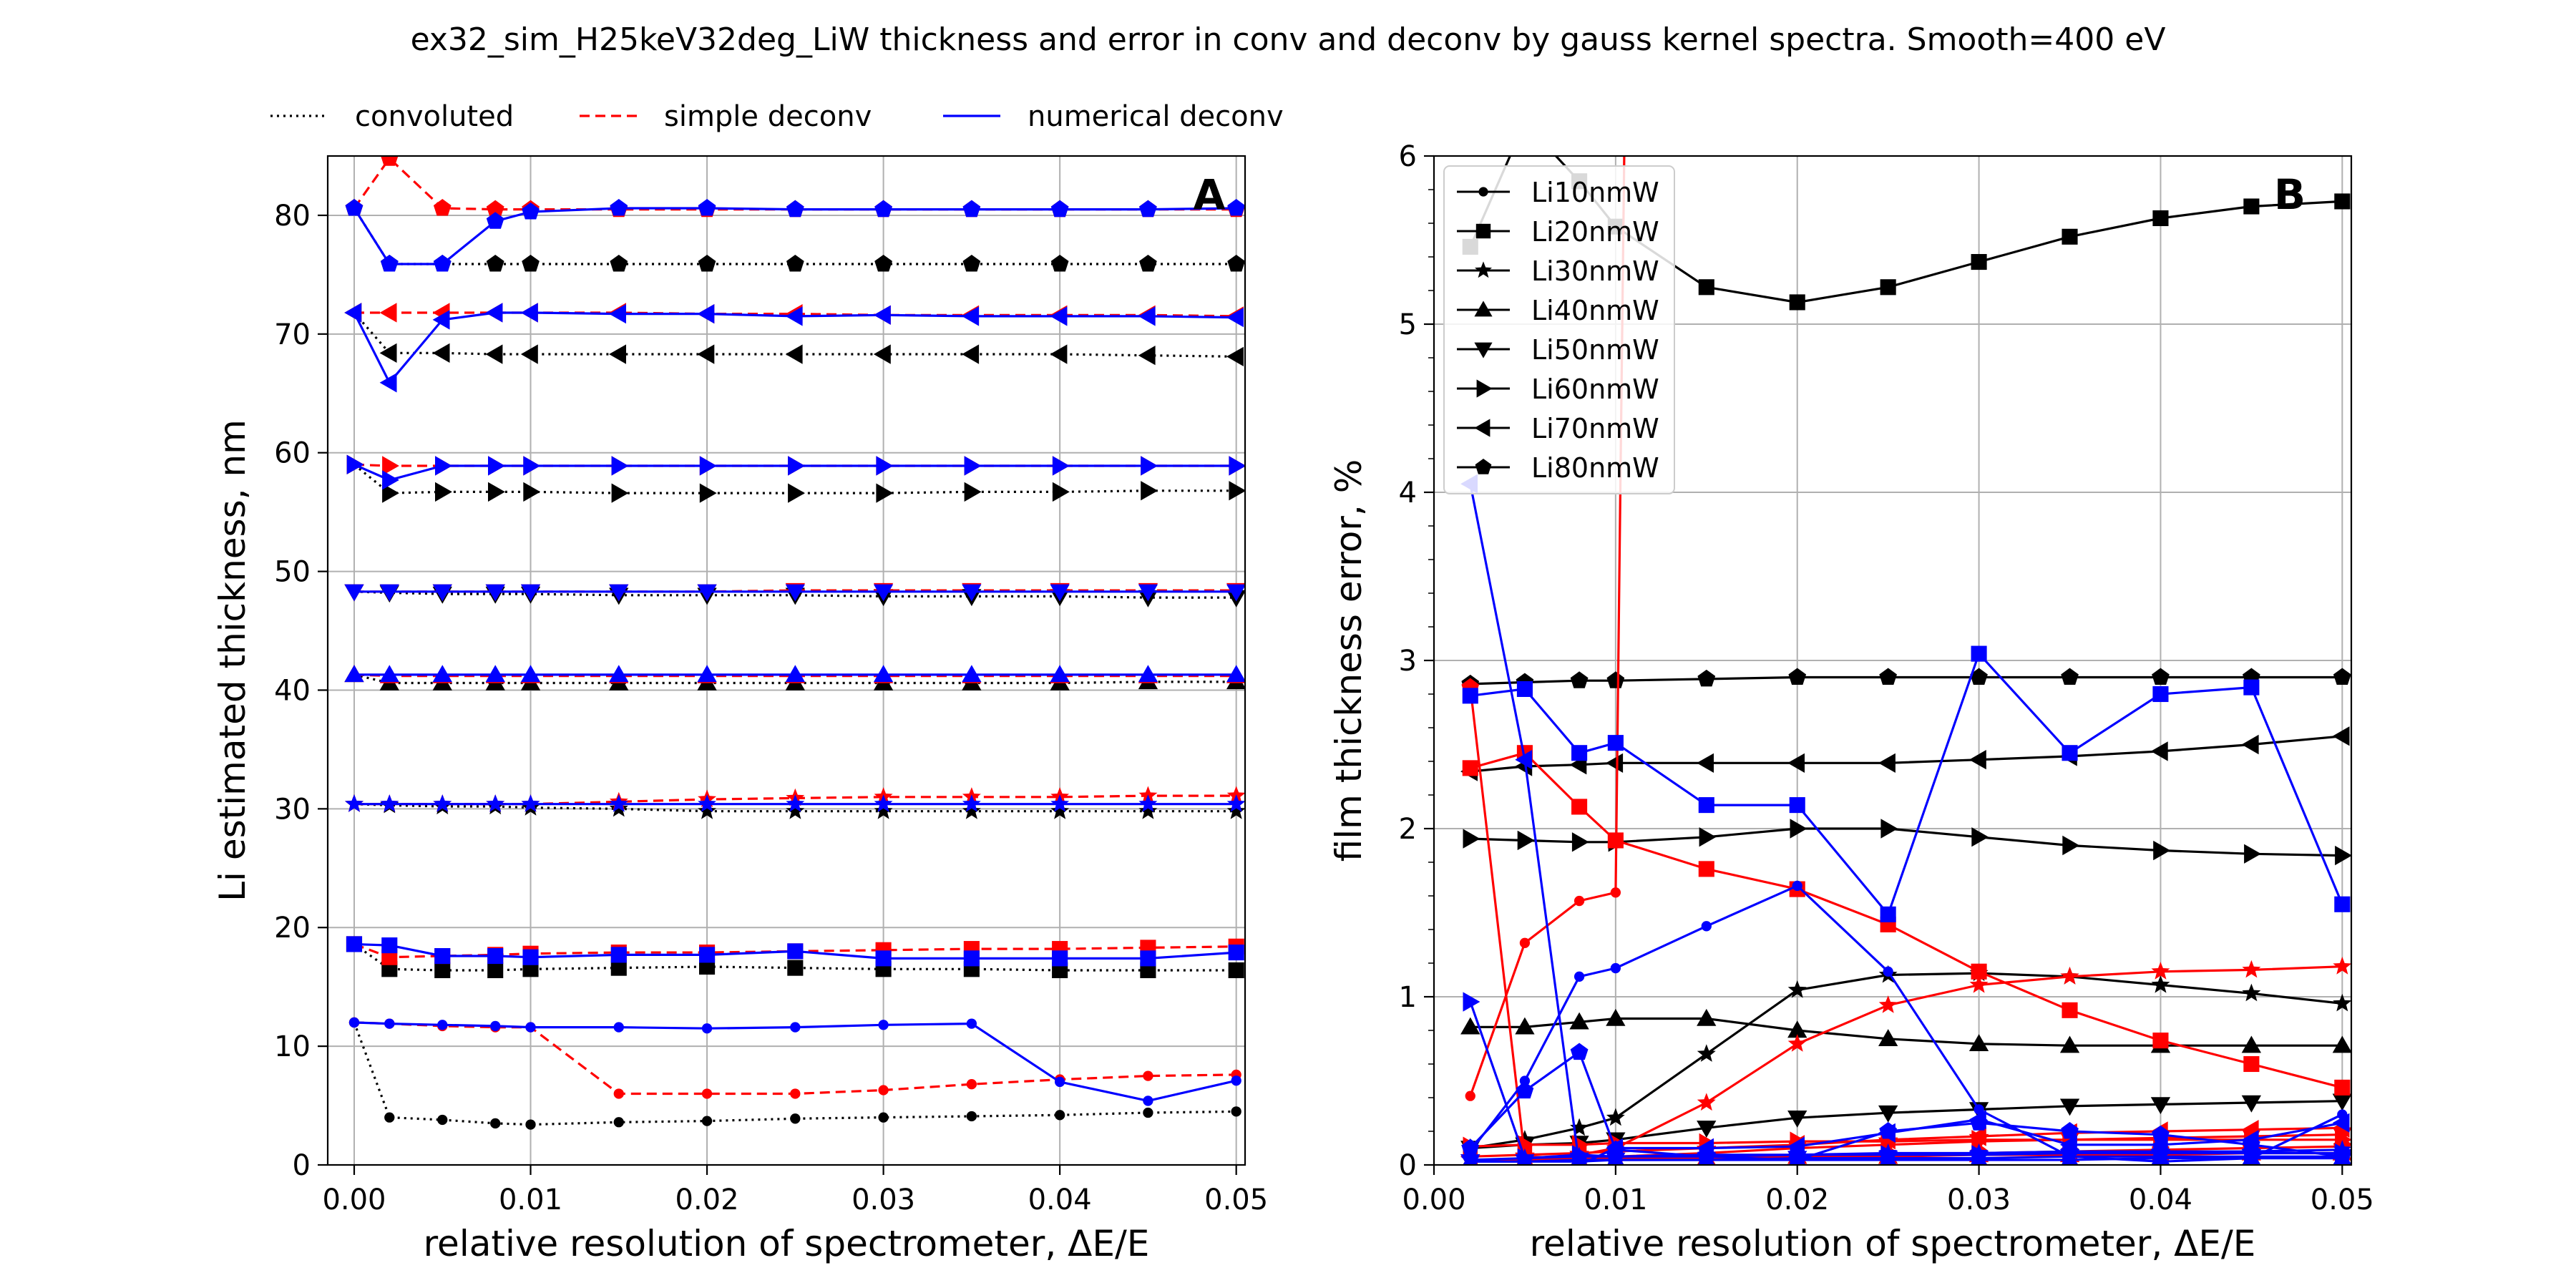 The image size is (2576, 1288). What do you see at coordinates (1433, 1200) in the screenshot?
I see `x-tick-label: 0.00` at bounding box center [1433, 1200].